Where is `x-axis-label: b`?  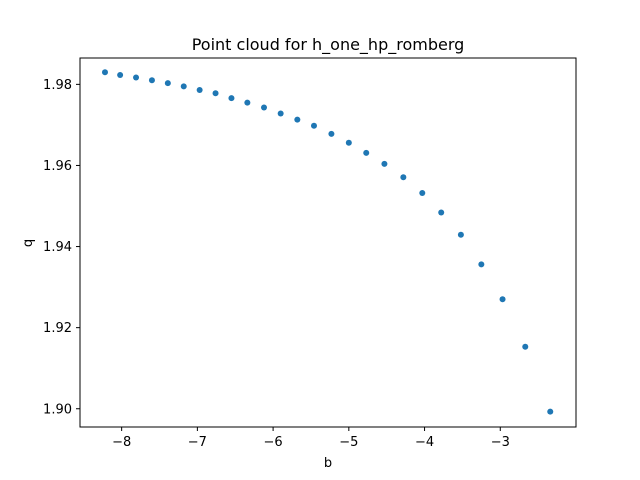
x-axis-label: b is located at coordinates (328, 463).